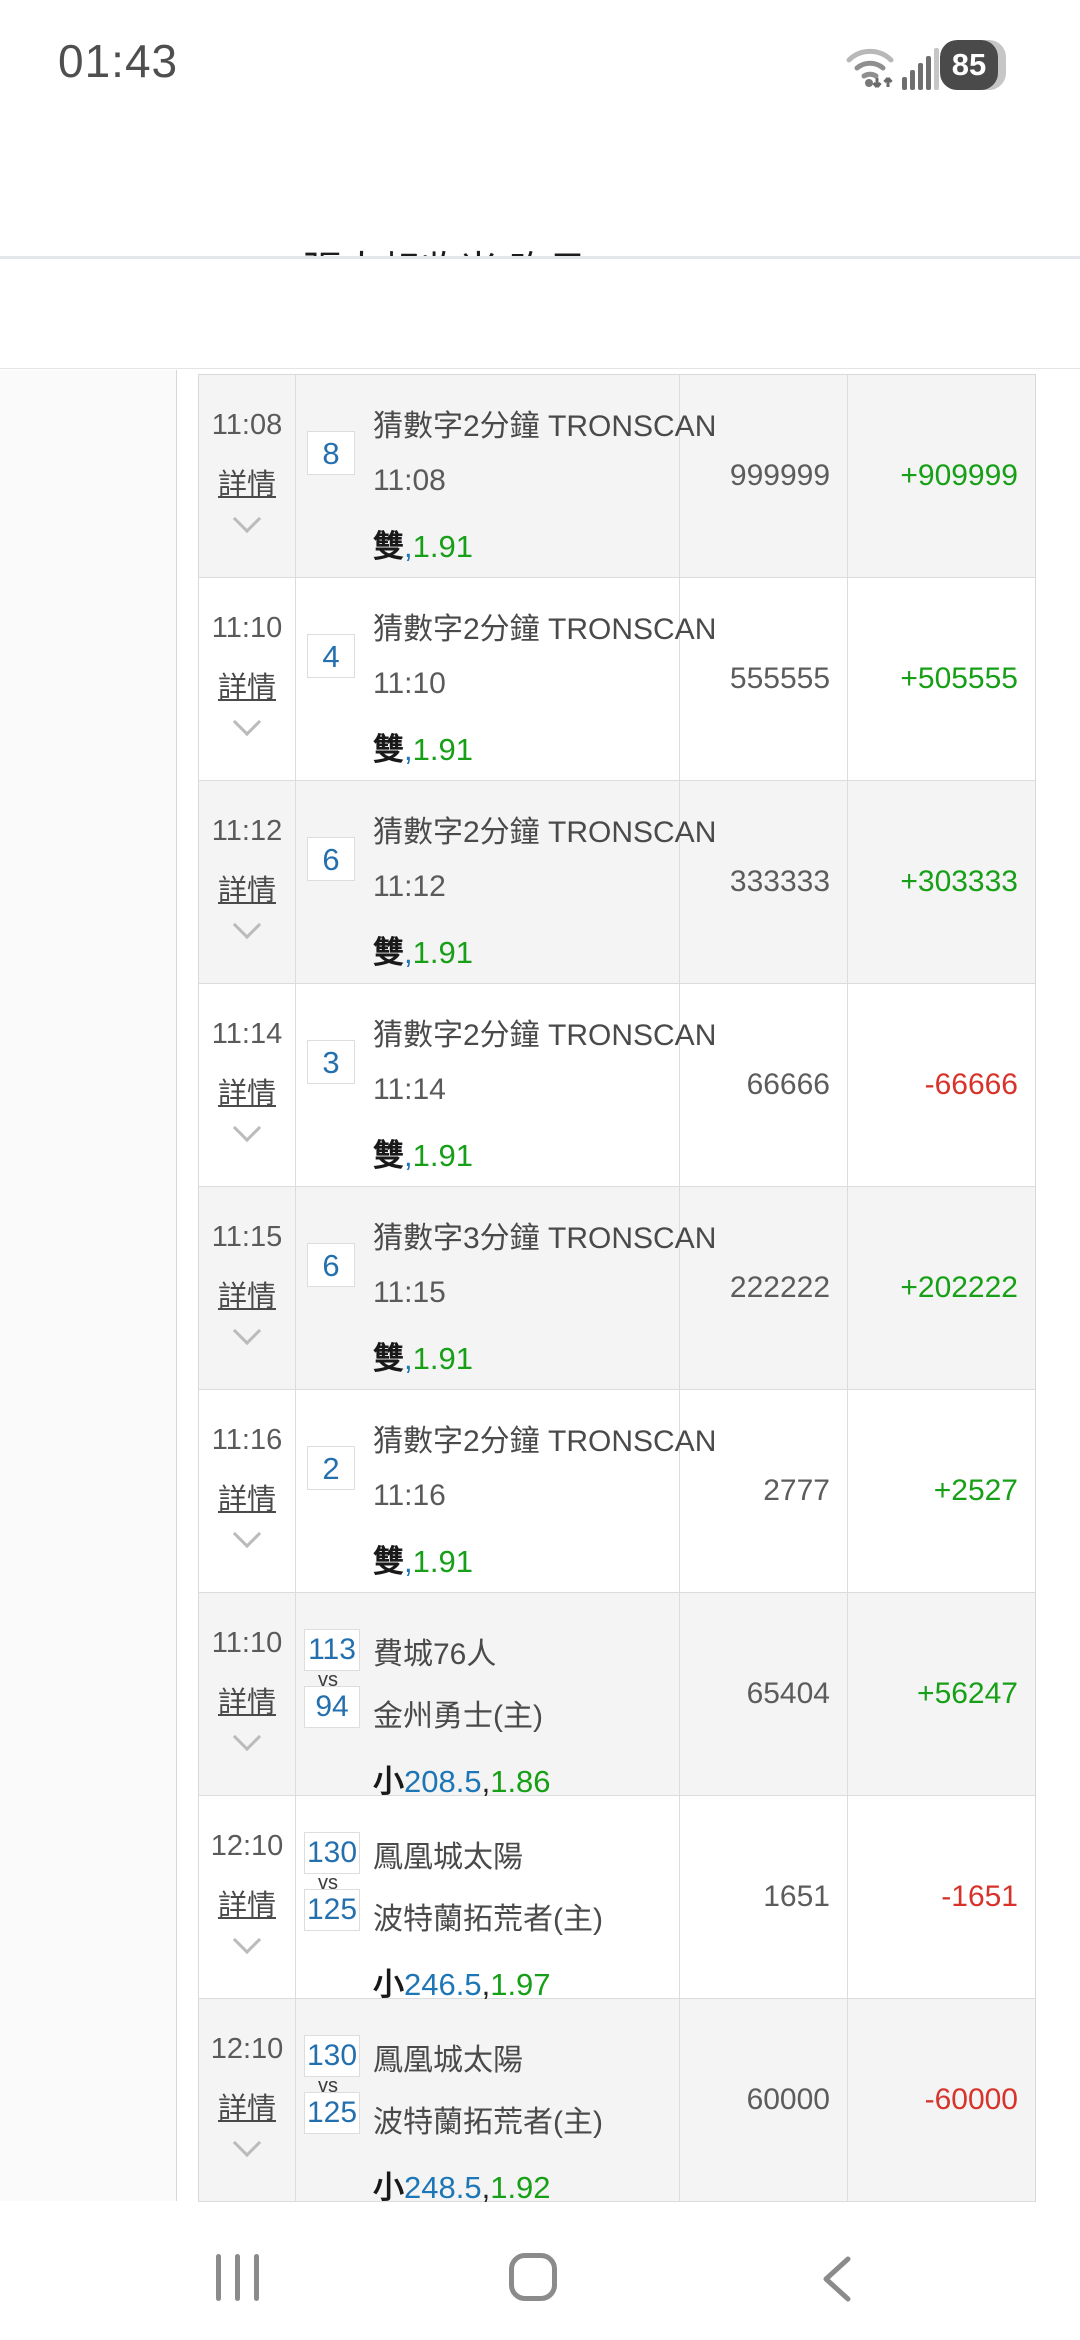 The image size is (1080, 2340). I want to click on row-main-cell: 8 vs 猜數字2分鐘 TRONSCAN 11:08 雙,1.91, so click(506, 476).